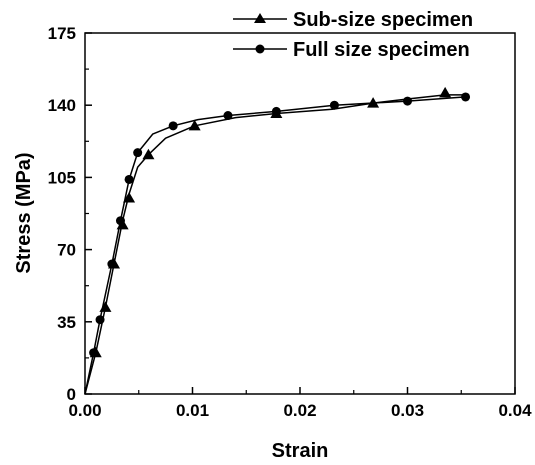 The height and width of the screenshot is (465, 535). I want to click on x-tick-label: 0.01, so click(192, 410).